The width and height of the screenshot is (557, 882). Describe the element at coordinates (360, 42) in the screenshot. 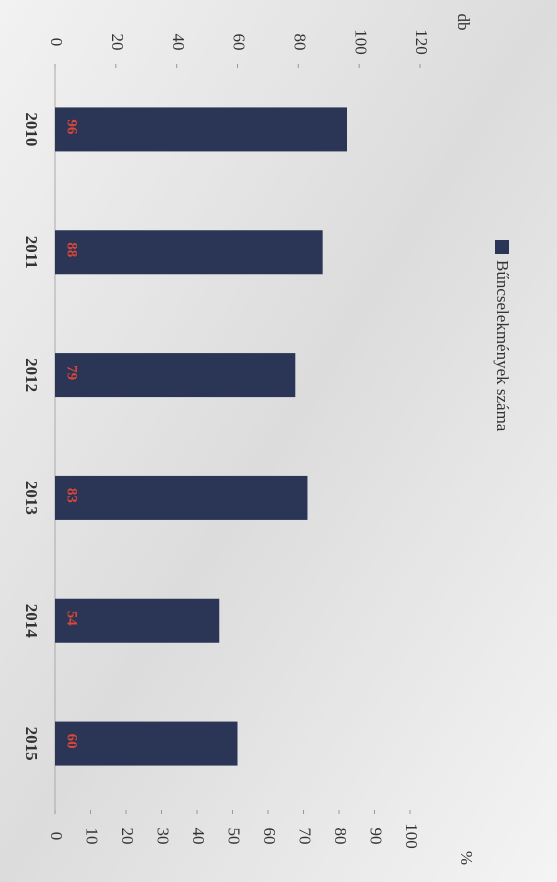

I see `y-tick-label: 100` at that location.